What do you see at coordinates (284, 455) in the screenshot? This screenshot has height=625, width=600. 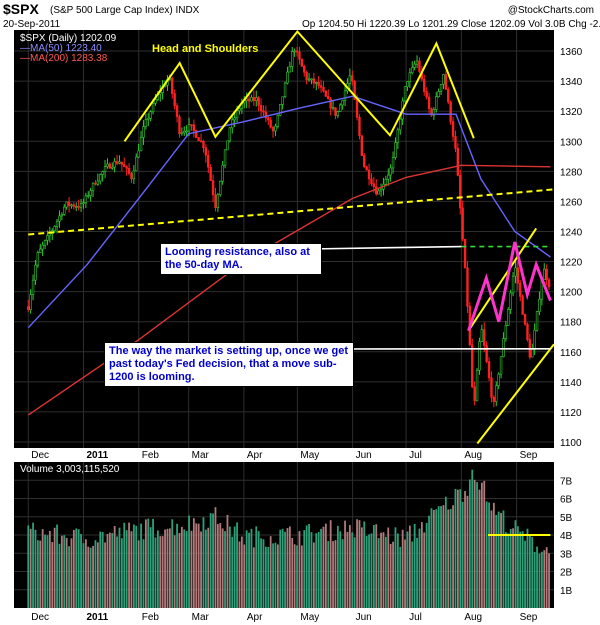 I see `price-date-labels: Dec 2011 Feb Mar Apr May Jun Jul Aug Sep` at bounding box center [284, 455].